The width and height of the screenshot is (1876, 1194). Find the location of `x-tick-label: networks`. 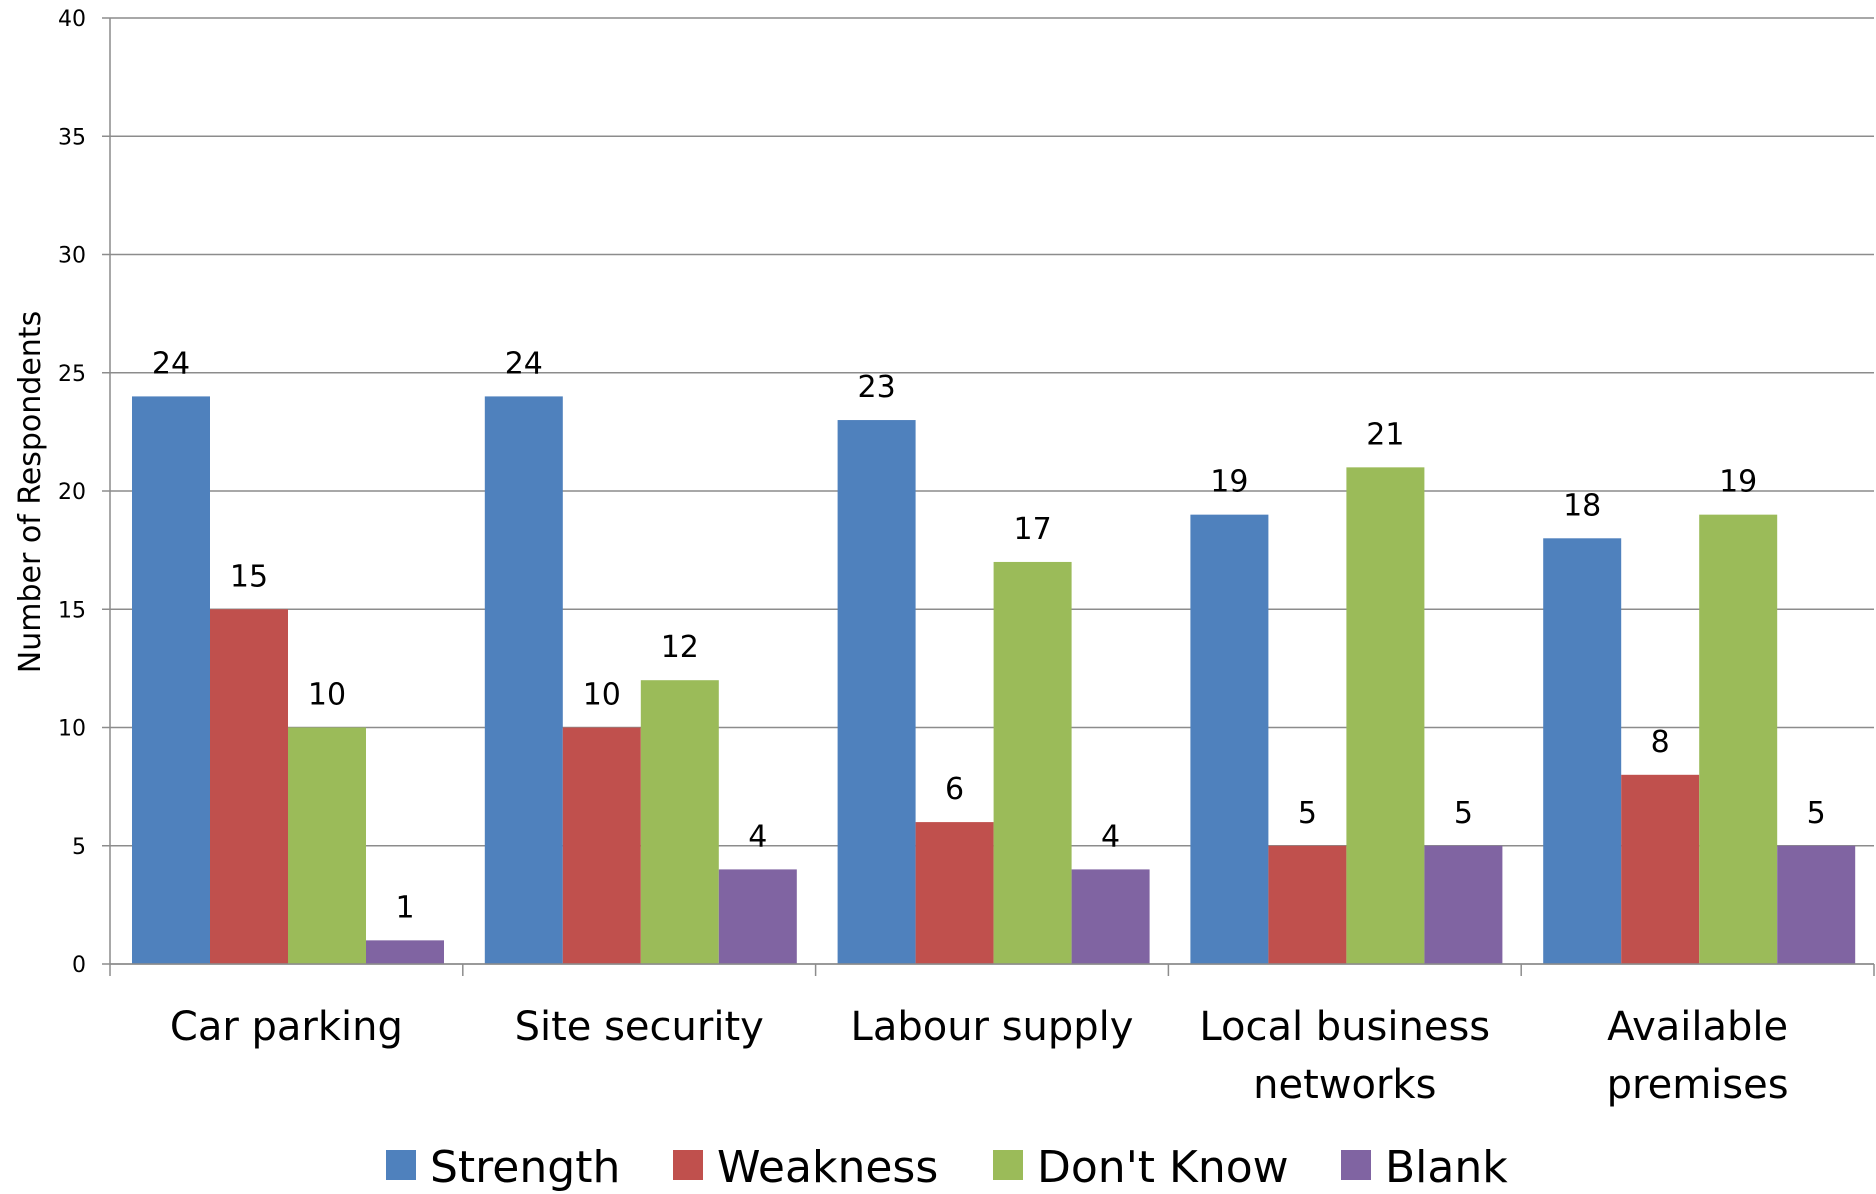

x-tick-label: networks is located at coordinates (1344, 1085).